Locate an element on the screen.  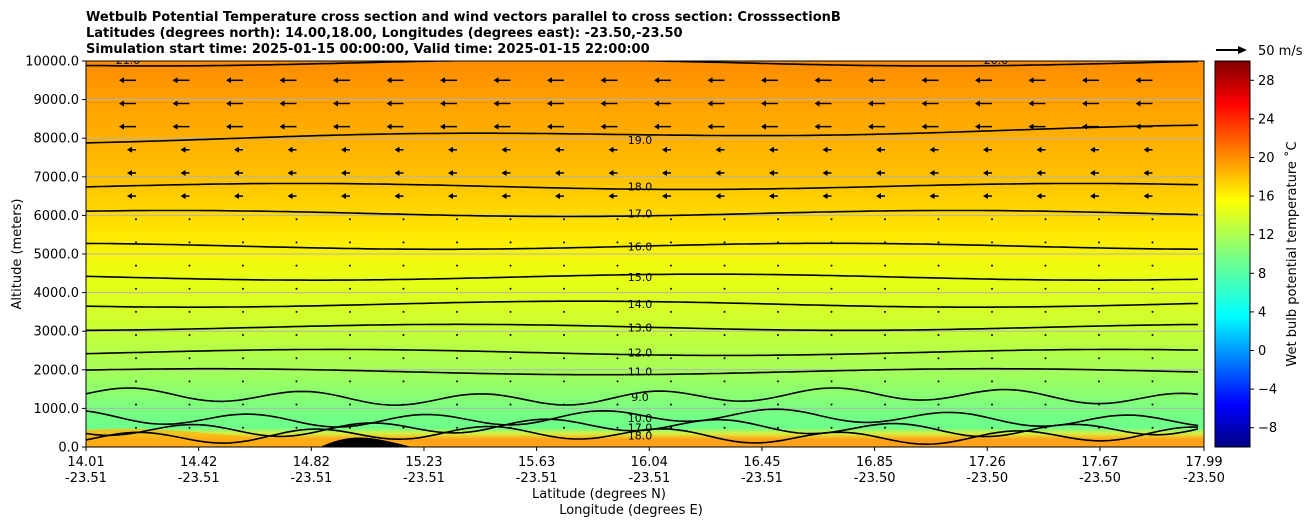
contour-label: 9.0 is located at coordinates (640, 397).